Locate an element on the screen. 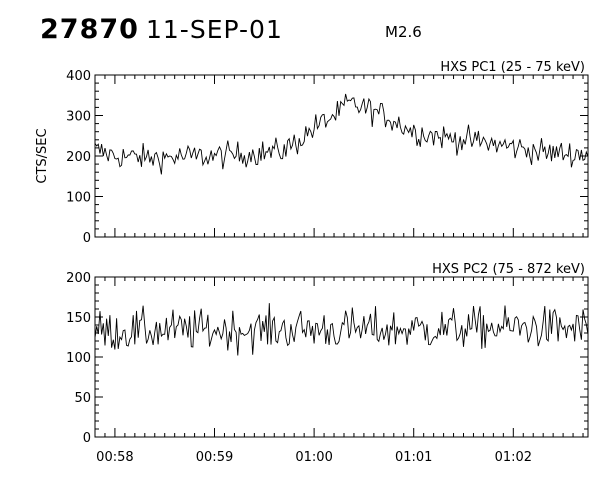 Image resolution: width=600 pixels, height=480 pixels. y-tick-label: 50 is located at coordinates (82, 398).